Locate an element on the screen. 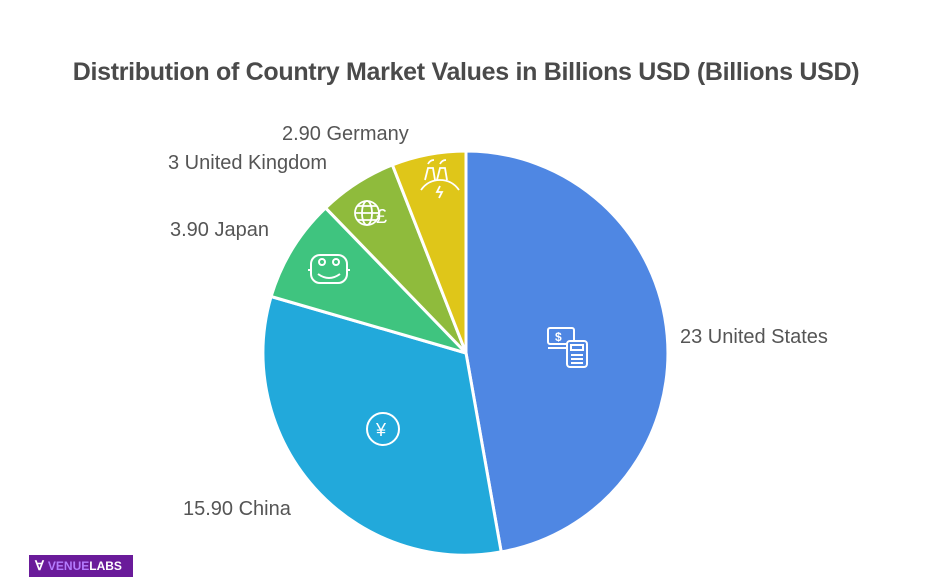  factory-icon is located at coordinates (440, 179).